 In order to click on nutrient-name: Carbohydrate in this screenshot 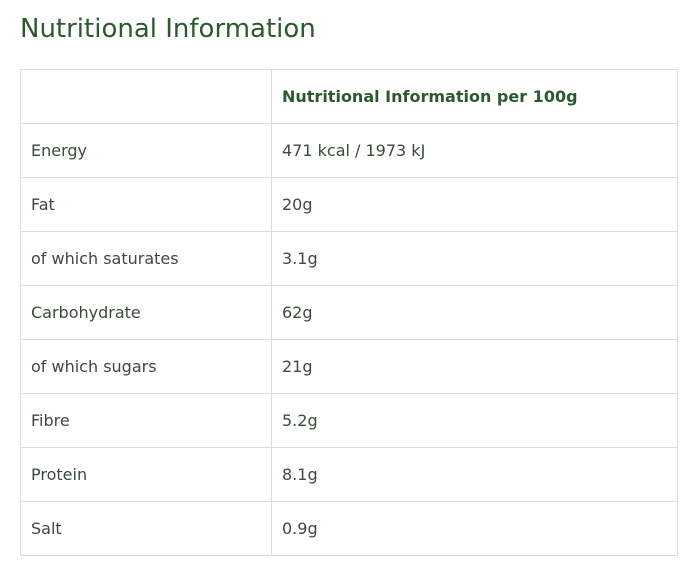, I will do `click(146, 312)`.